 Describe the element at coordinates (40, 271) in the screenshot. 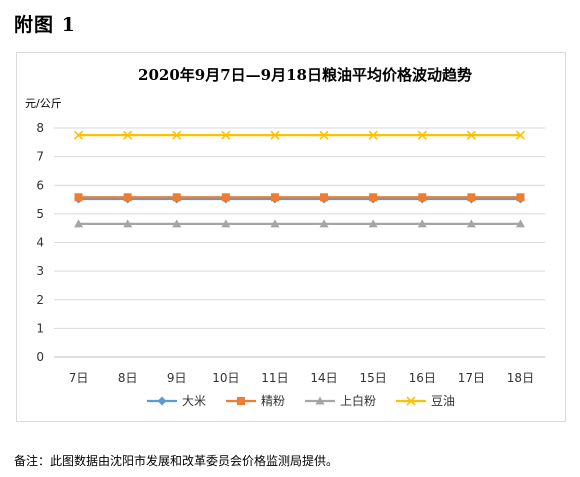

I see `y-tick-label: 3` at that location.